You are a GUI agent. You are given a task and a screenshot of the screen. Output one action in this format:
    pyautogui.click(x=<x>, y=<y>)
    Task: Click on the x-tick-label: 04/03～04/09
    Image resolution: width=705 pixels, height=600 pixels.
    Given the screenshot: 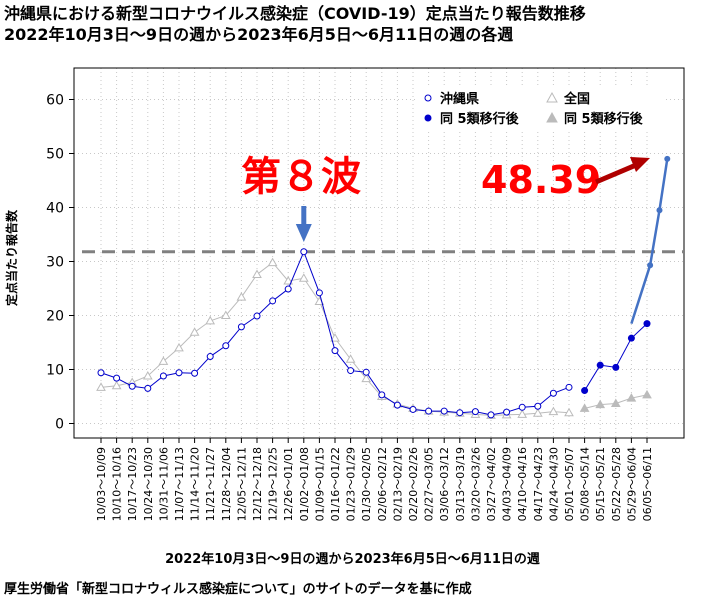 What is the action you would take?
    pyautogui.click(x=507, y=484)
    